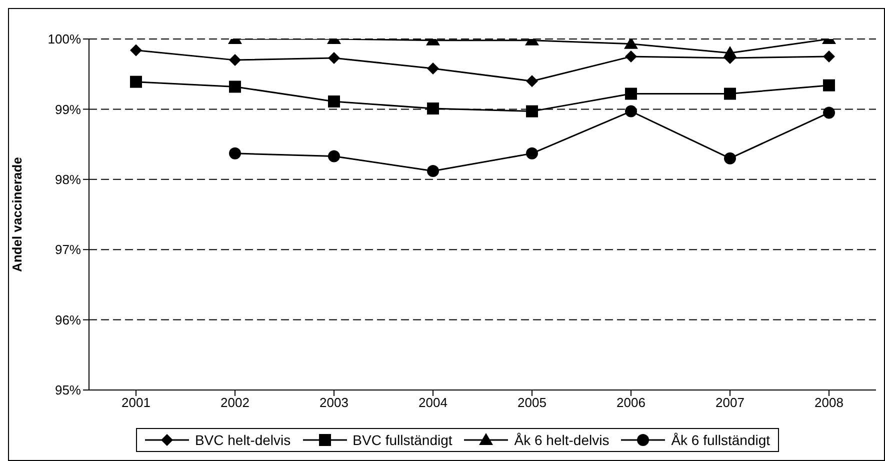 This screenshot has width=885, height=461. Describe the element at coordinates (235, 402) in the screenshot. I see `x-tick-label: 2002` at that location.